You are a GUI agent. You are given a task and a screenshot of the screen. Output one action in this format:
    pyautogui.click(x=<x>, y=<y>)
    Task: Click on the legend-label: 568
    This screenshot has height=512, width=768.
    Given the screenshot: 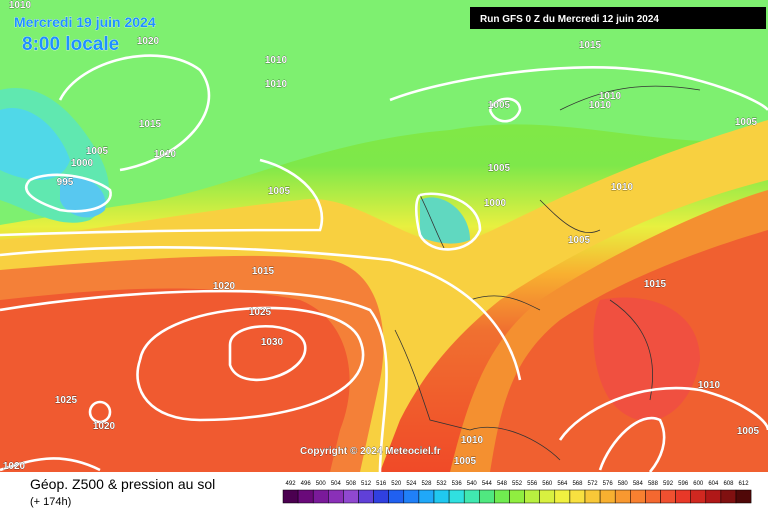 What is the action you would take?
    pyautogui.click(x=577, y=484)
    